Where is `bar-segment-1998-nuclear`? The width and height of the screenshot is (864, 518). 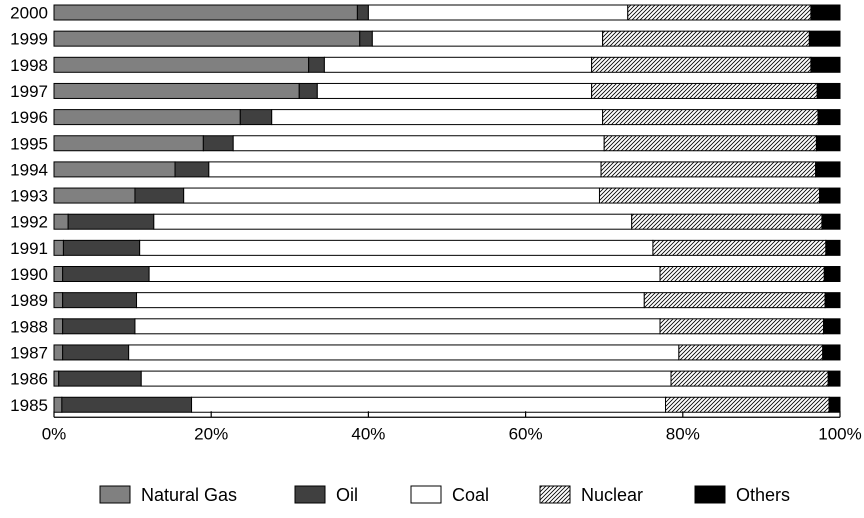 bar-segment-1998-nuclear is located at coordinates (701, 64).